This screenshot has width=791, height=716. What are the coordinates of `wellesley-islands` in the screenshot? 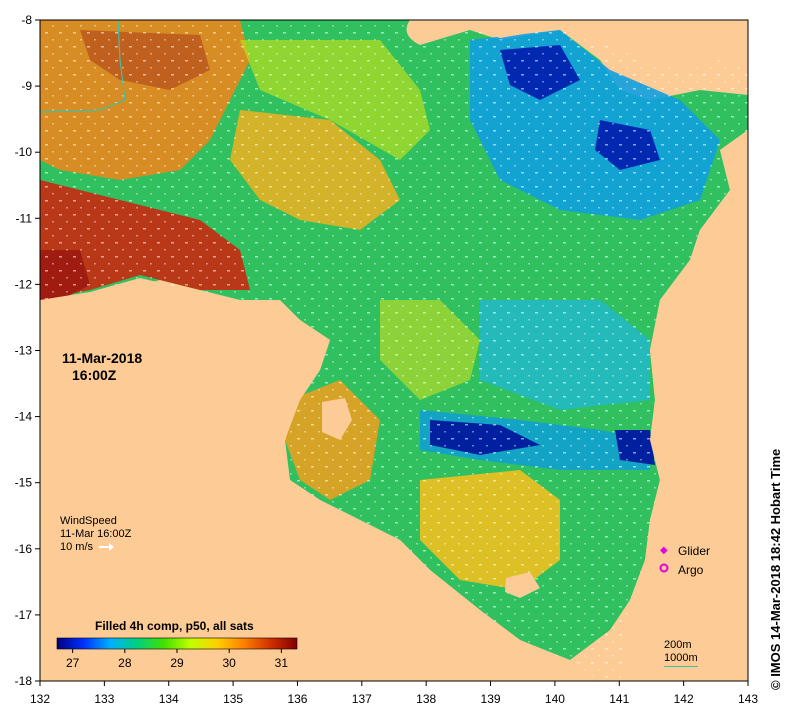 It's located at (522, 585).